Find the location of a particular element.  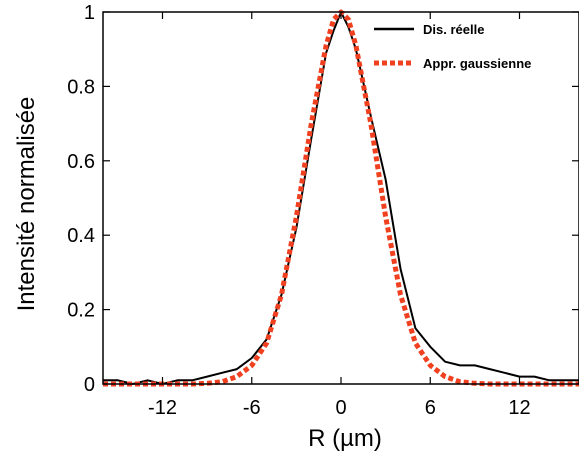

x-tick-label: 0 is located at coordinates (340, 408).